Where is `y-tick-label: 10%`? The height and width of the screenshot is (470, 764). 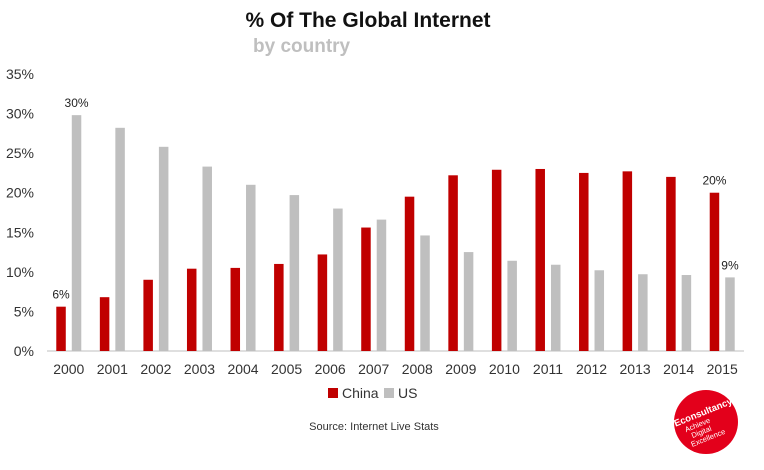
y-tick-label: 10% is located at coordinates (20, 272).